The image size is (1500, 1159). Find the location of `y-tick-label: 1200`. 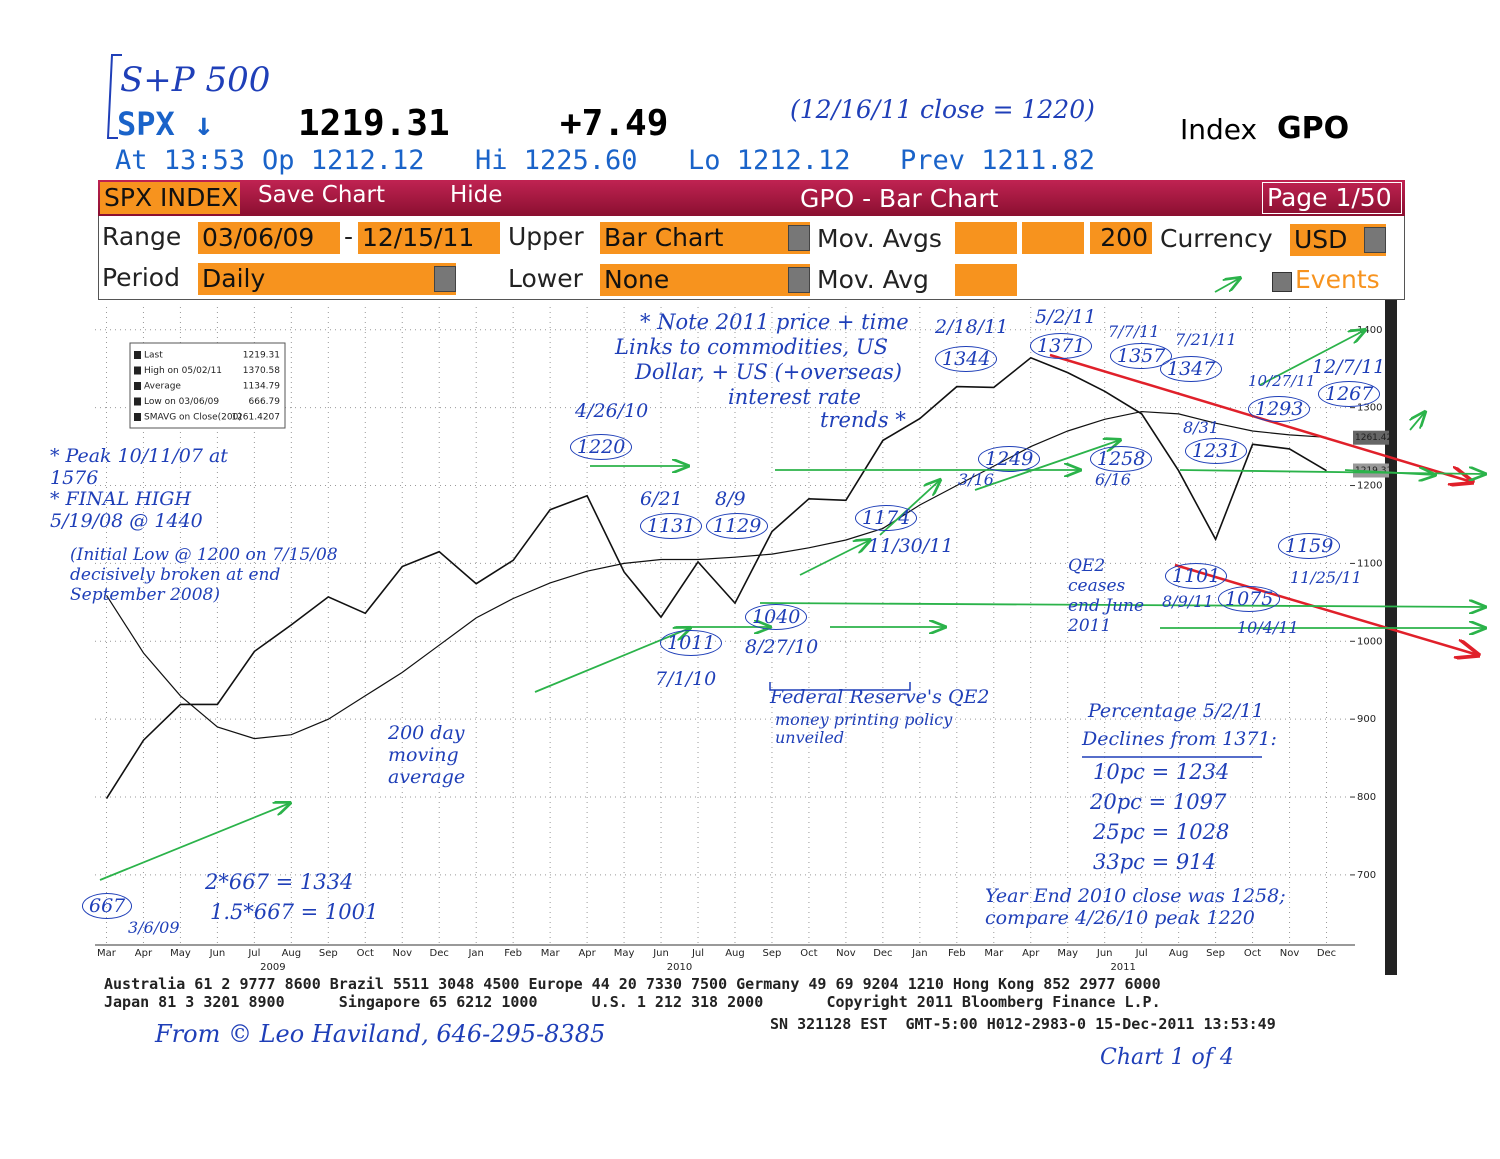

y-tick-label: 1200 is located at coordinates (1369, 486).